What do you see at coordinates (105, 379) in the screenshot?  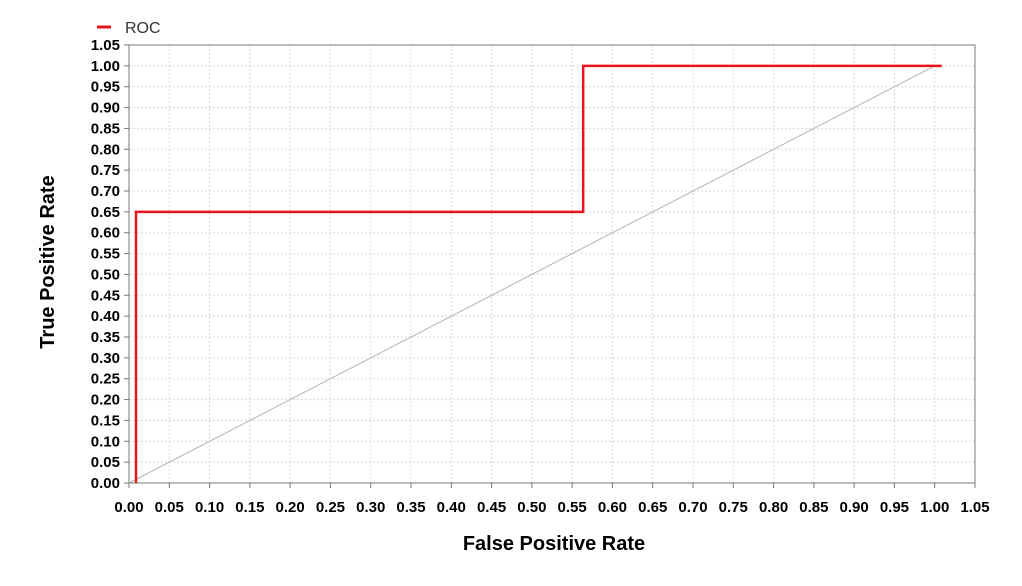 I see `y-tick-label: 0.25` at bounding box center [105, 379].